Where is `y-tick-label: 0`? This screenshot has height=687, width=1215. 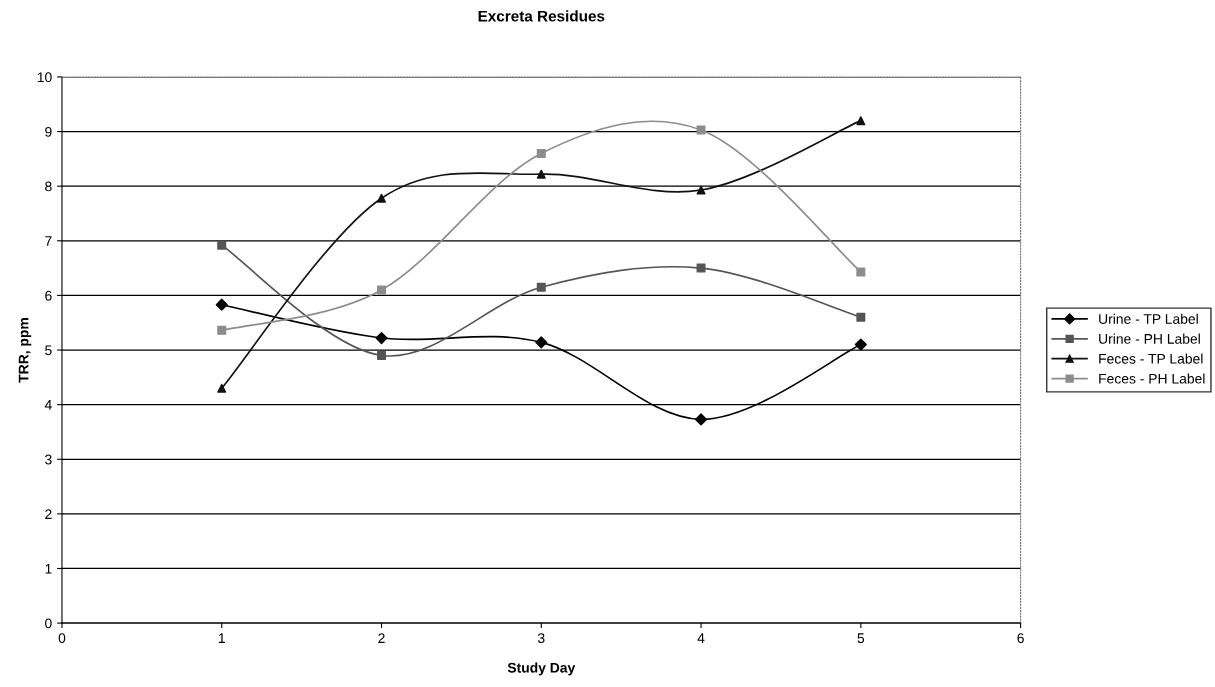
y-tick-label: 0 is located at coordinates (48, 623).